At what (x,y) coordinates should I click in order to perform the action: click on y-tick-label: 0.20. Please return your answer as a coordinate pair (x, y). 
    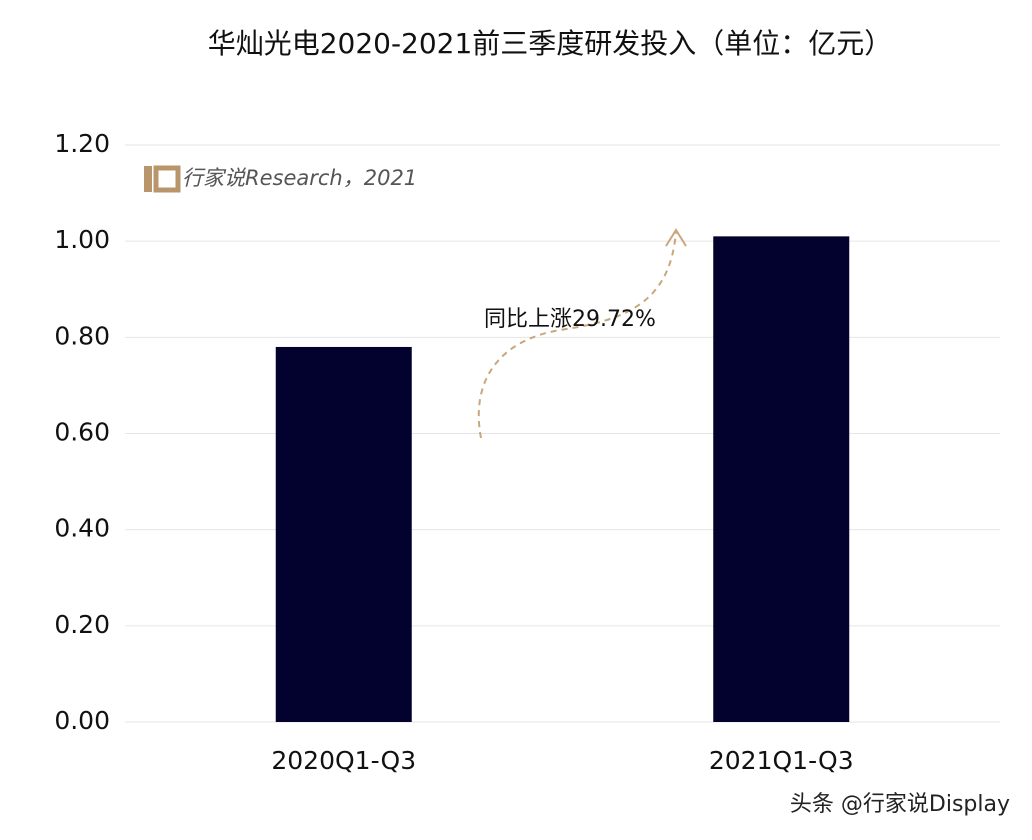
    Looking at the image, I should click on (82, 624).